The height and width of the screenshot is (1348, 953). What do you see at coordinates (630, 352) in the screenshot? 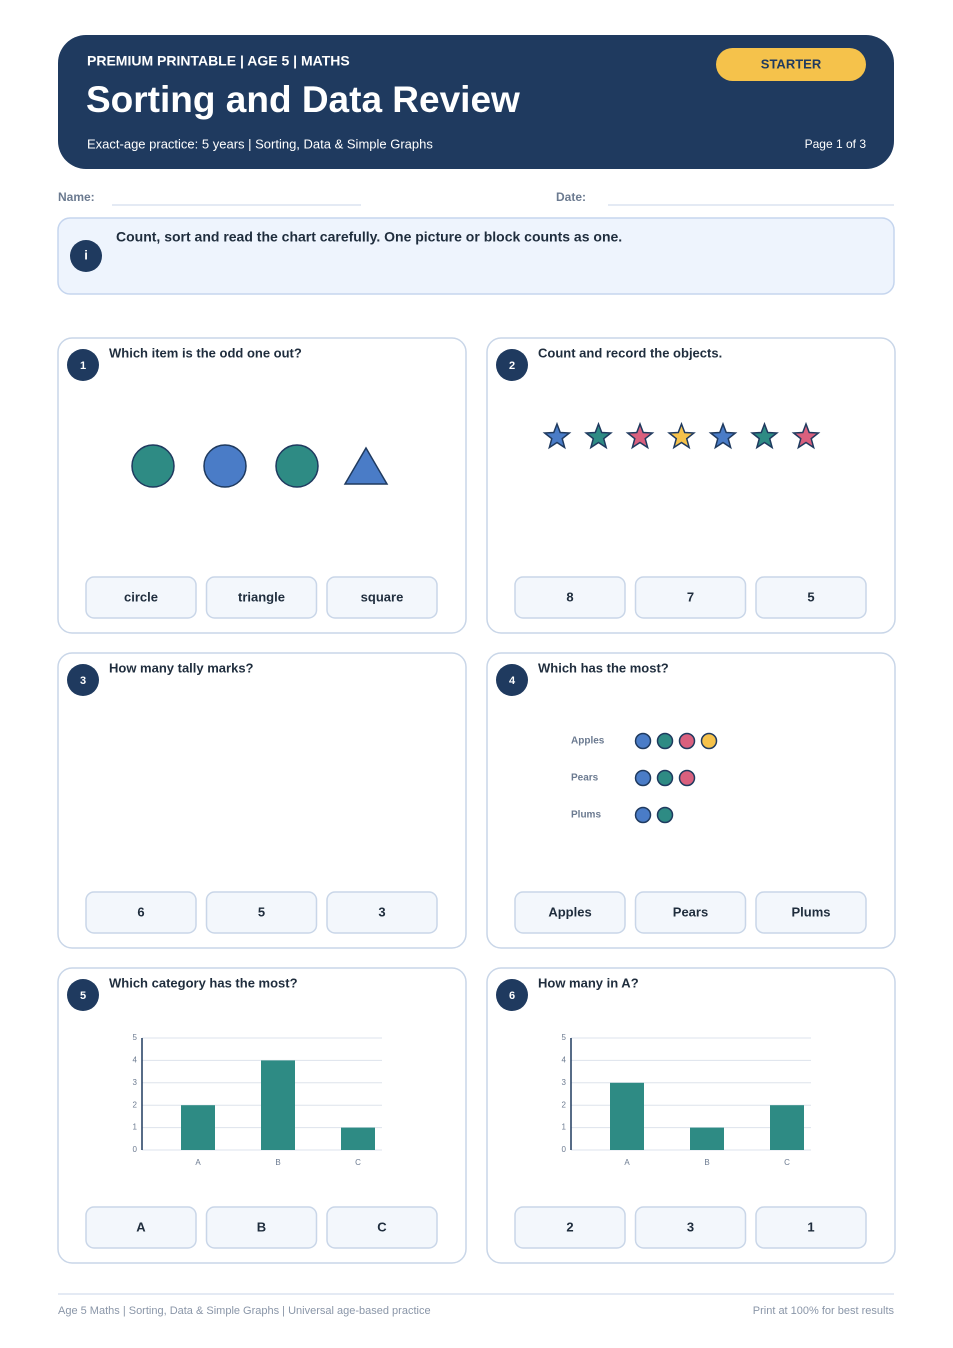
I see `question-prompt: Count and record the objects.` at bounding box center [630, 352].